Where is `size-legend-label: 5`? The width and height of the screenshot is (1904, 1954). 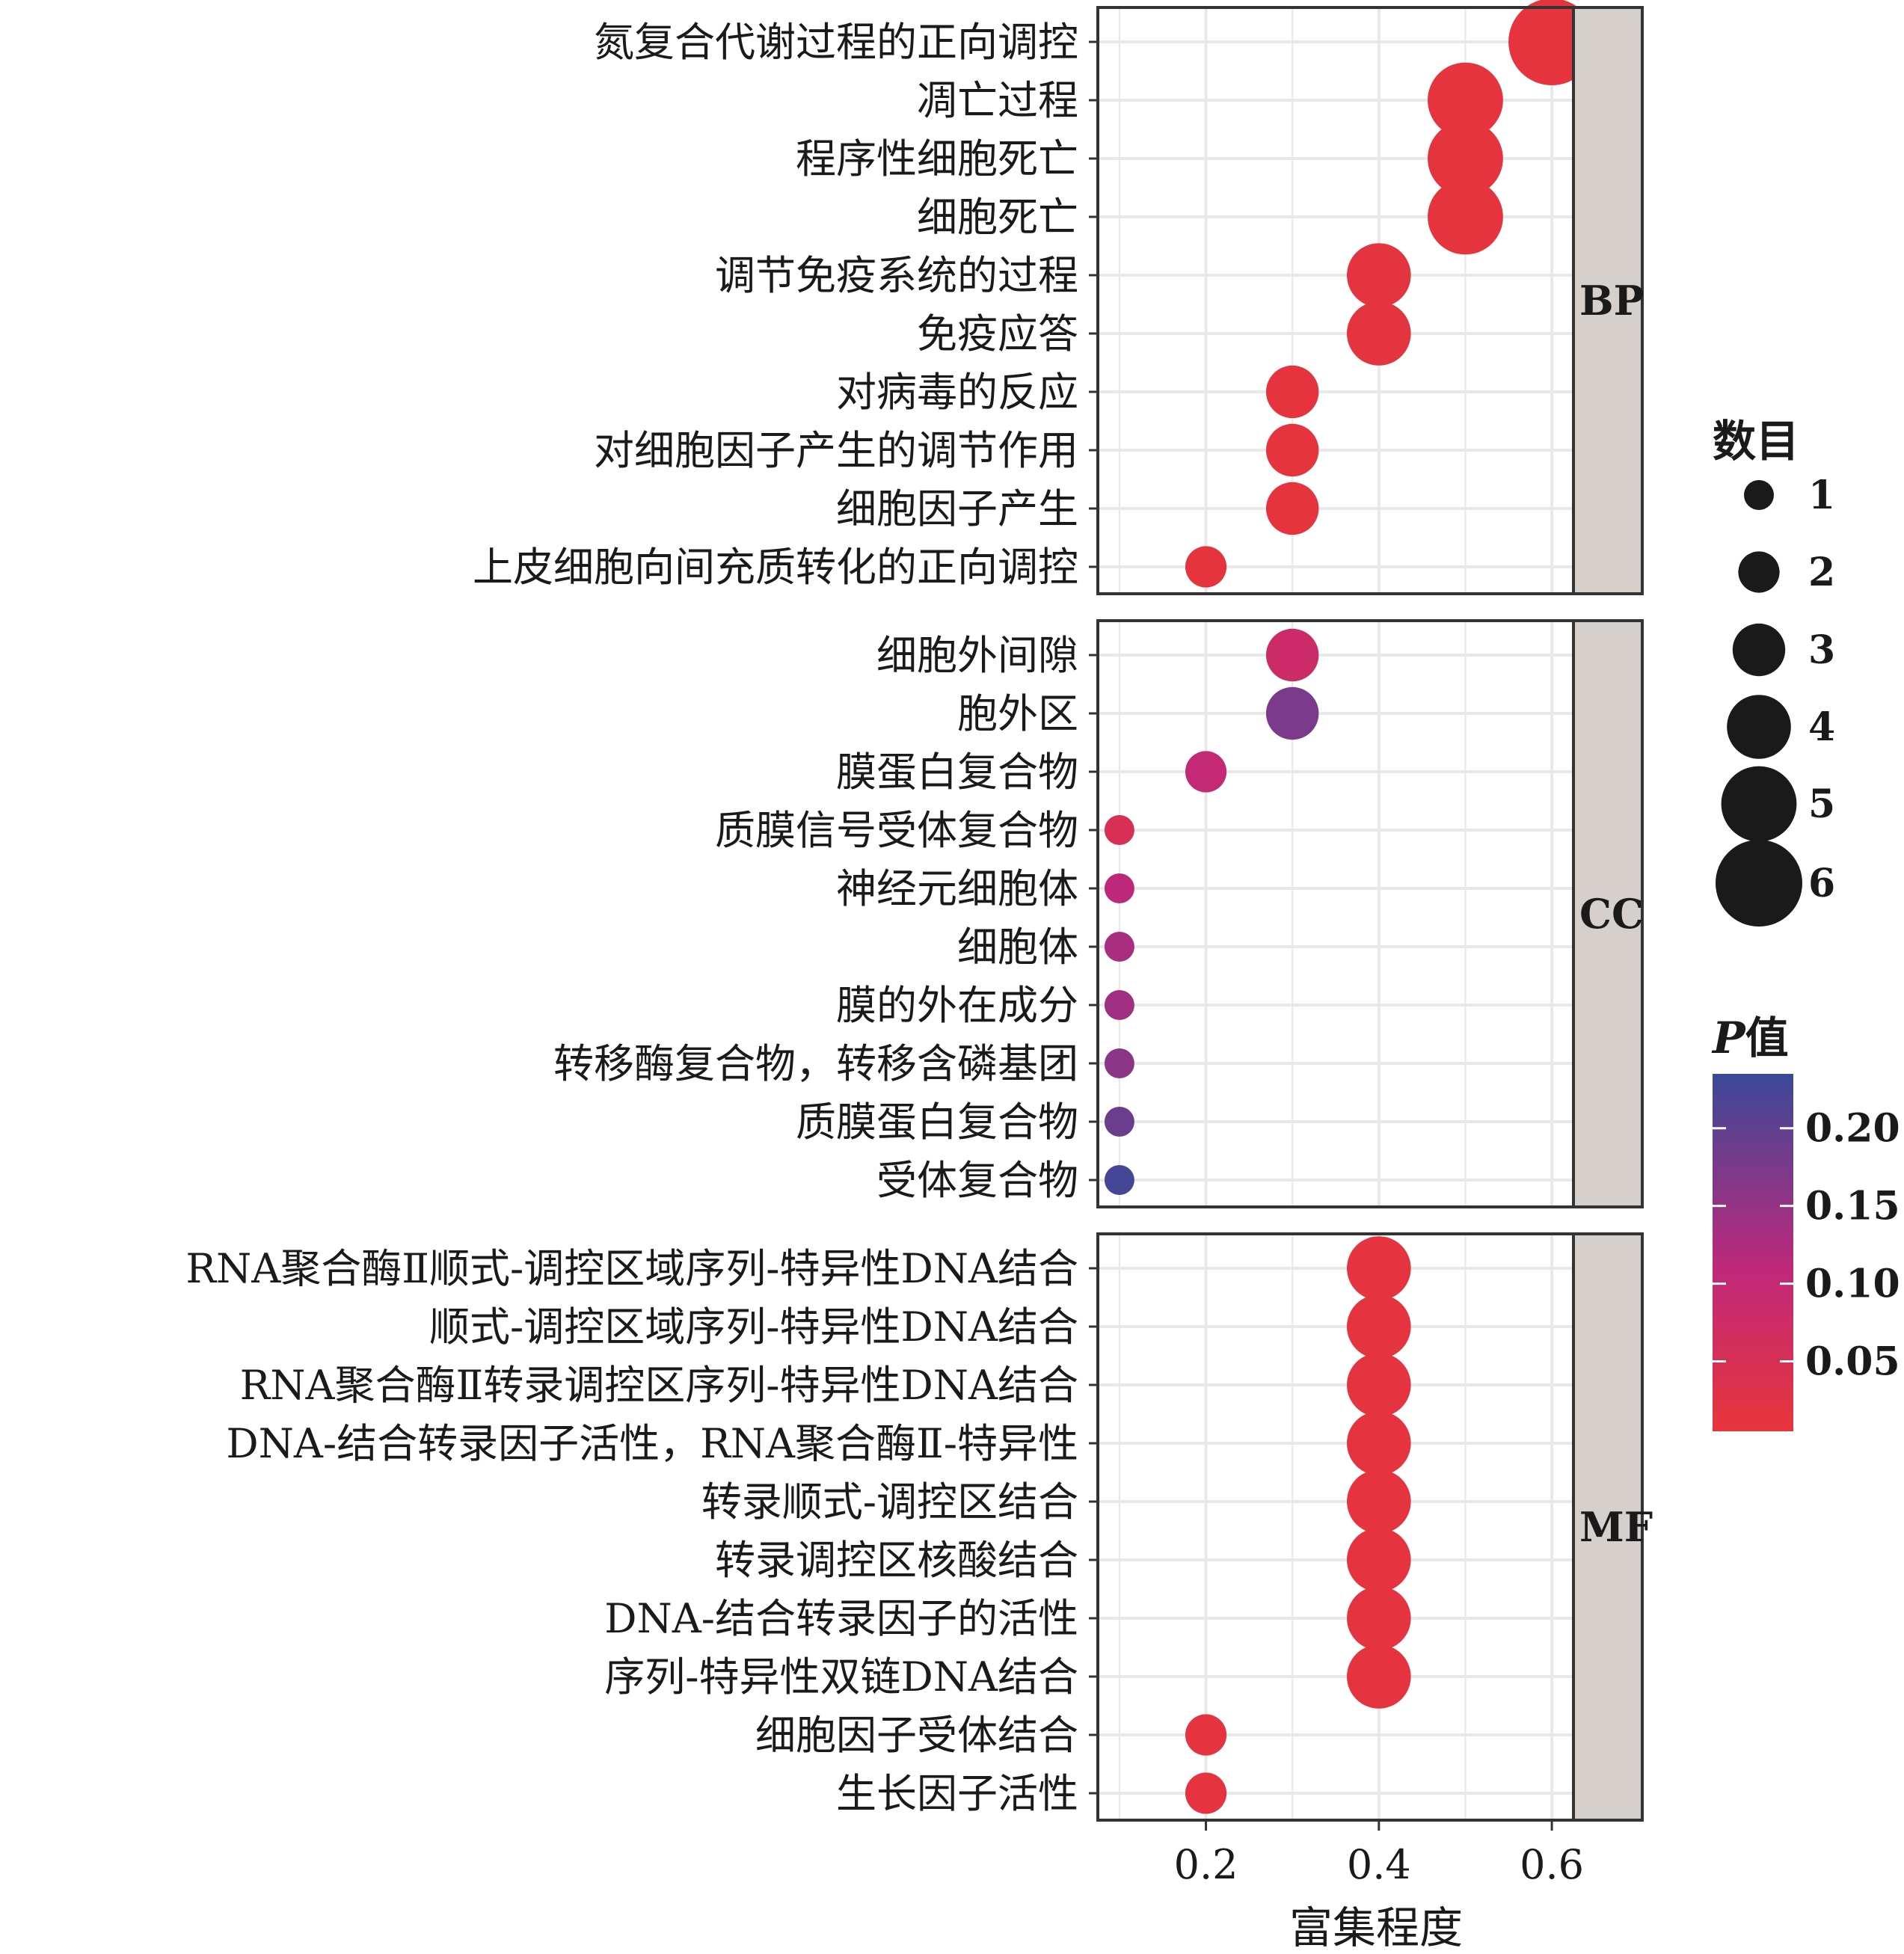 size-legend-label: 5 is located at coordinates (1821, 804).